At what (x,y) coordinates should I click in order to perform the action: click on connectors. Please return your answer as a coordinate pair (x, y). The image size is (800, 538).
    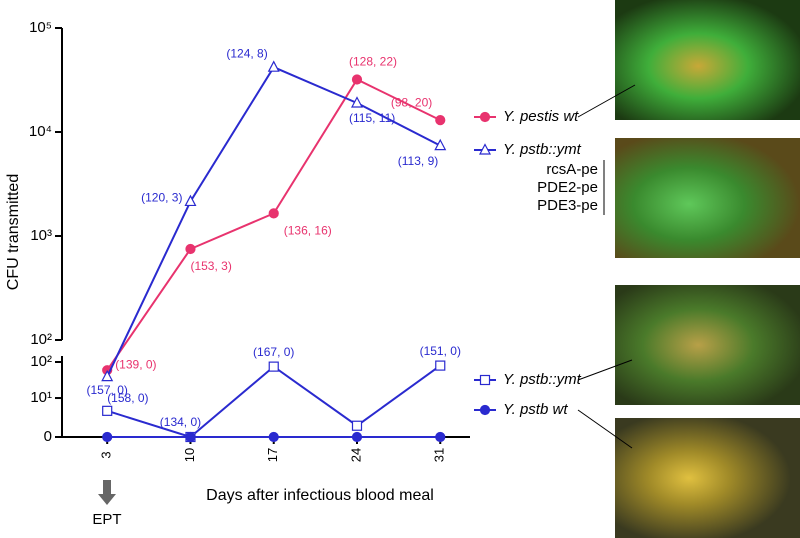
    Looking at the image, I should click on (606, 266).